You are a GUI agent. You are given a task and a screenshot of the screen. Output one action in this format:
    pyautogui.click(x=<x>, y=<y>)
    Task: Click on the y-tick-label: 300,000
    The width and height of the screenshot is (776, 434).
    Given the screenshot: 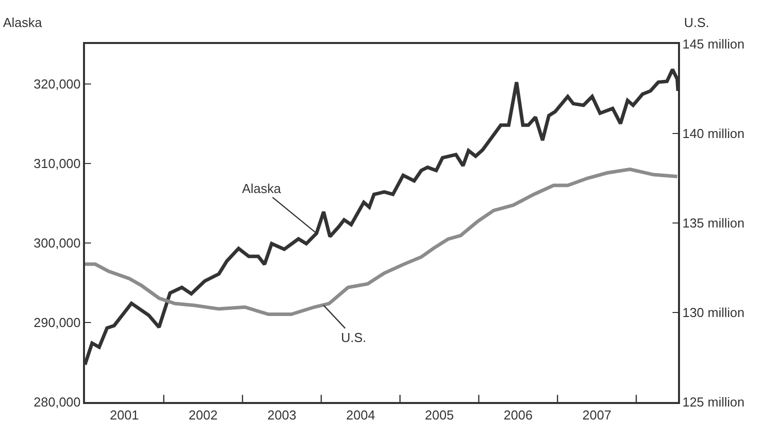 What is the action you would take?
    pyautogui.click(x=57, y=242)
    